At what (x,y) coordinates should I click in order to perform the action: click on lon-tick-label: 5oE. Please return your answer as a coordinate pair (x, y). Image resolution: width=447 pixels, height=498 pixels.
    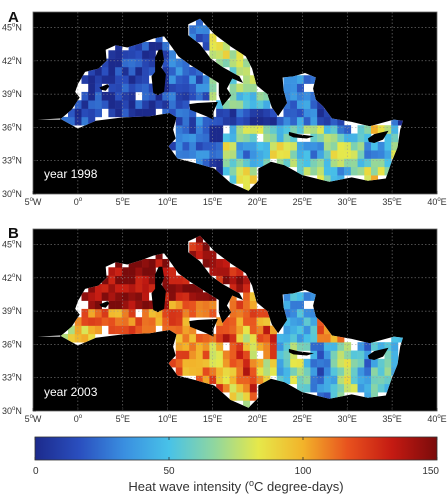
    Looking at the image, I should click on (123, 202).